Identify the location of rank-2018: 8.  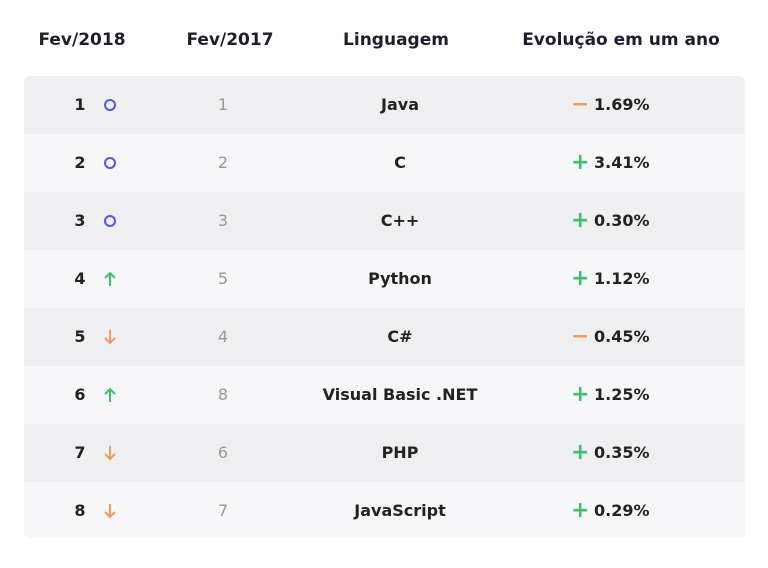
(80, 510).